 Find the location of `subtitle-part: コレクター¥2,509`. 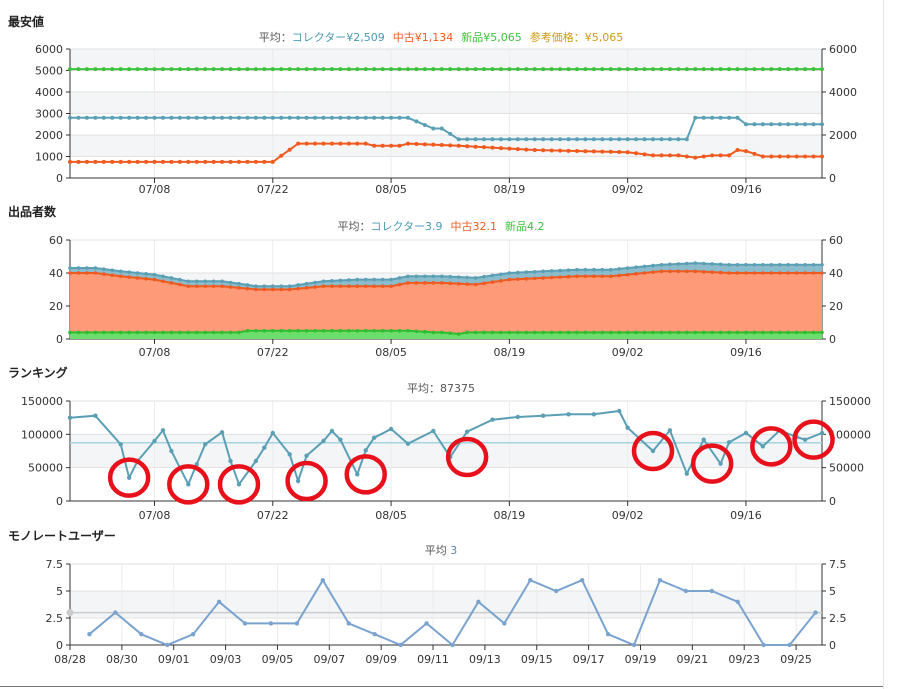

subtitle-part: コレクター¥2,509 is located at coordinates (338, 37).